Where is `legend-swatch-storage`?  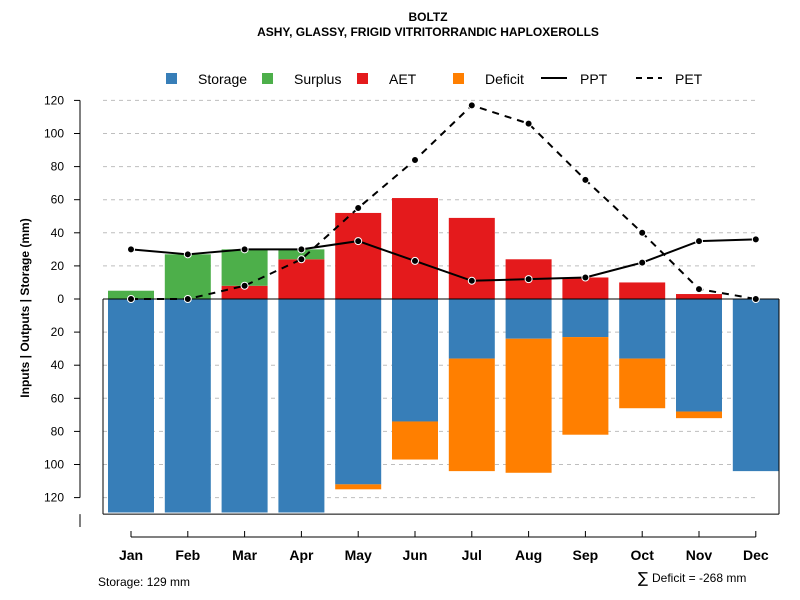
legend-swatch-storage is located at coordinates (171, 78).